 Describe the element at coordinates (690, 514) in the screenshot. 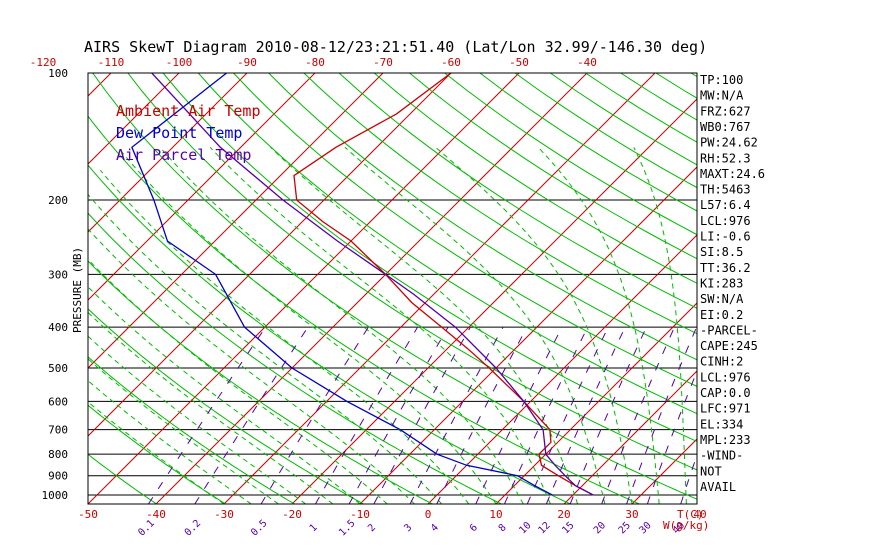

I see `x-axis-label: T(C)` at that location.